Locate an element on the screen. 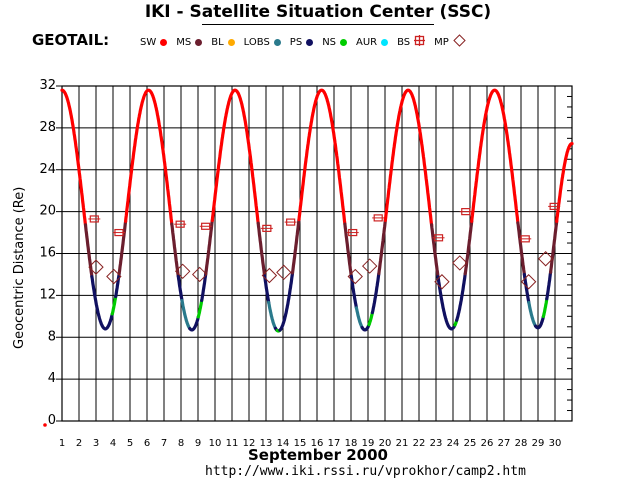 The width and height of the screenshot is (636, 500). x-axis-label: September 2000 is located at coordinates (318, 455).